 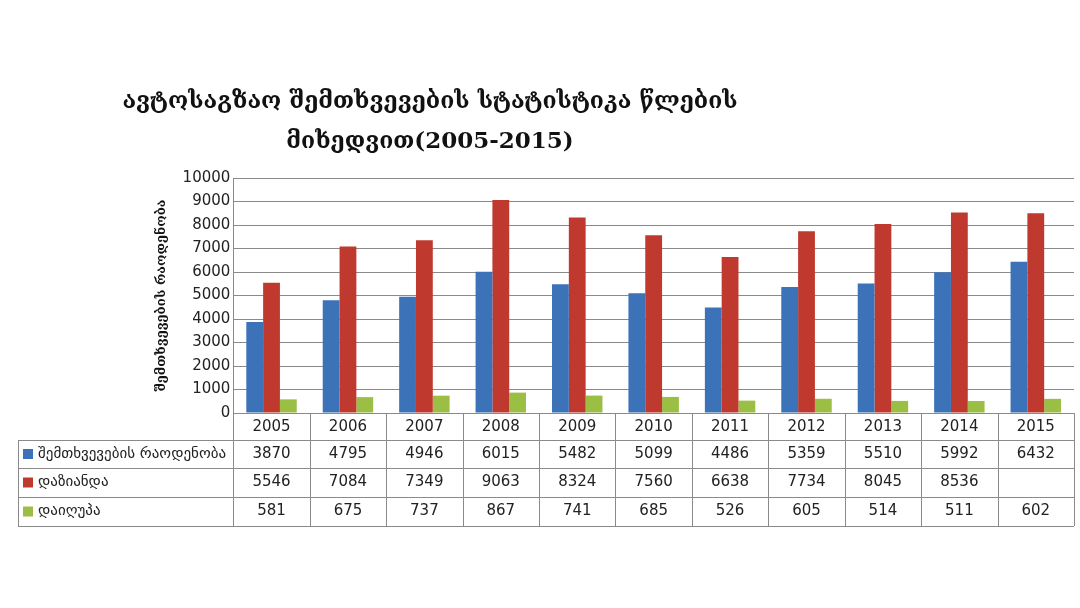 I want to click on legend-label: შემთხვევების რაოდენობა, so click(x=132, y=452).